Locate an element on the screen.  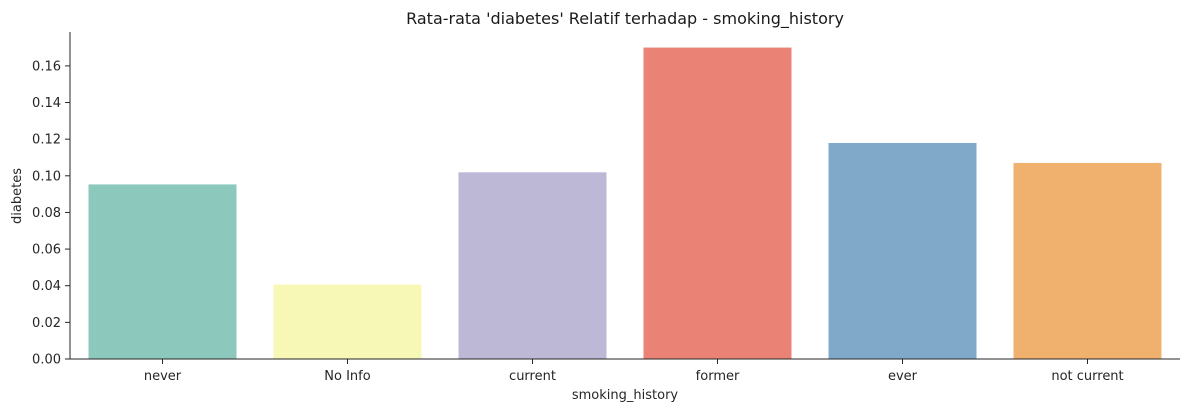
bar-no-info is located at coordinates (347, 321).